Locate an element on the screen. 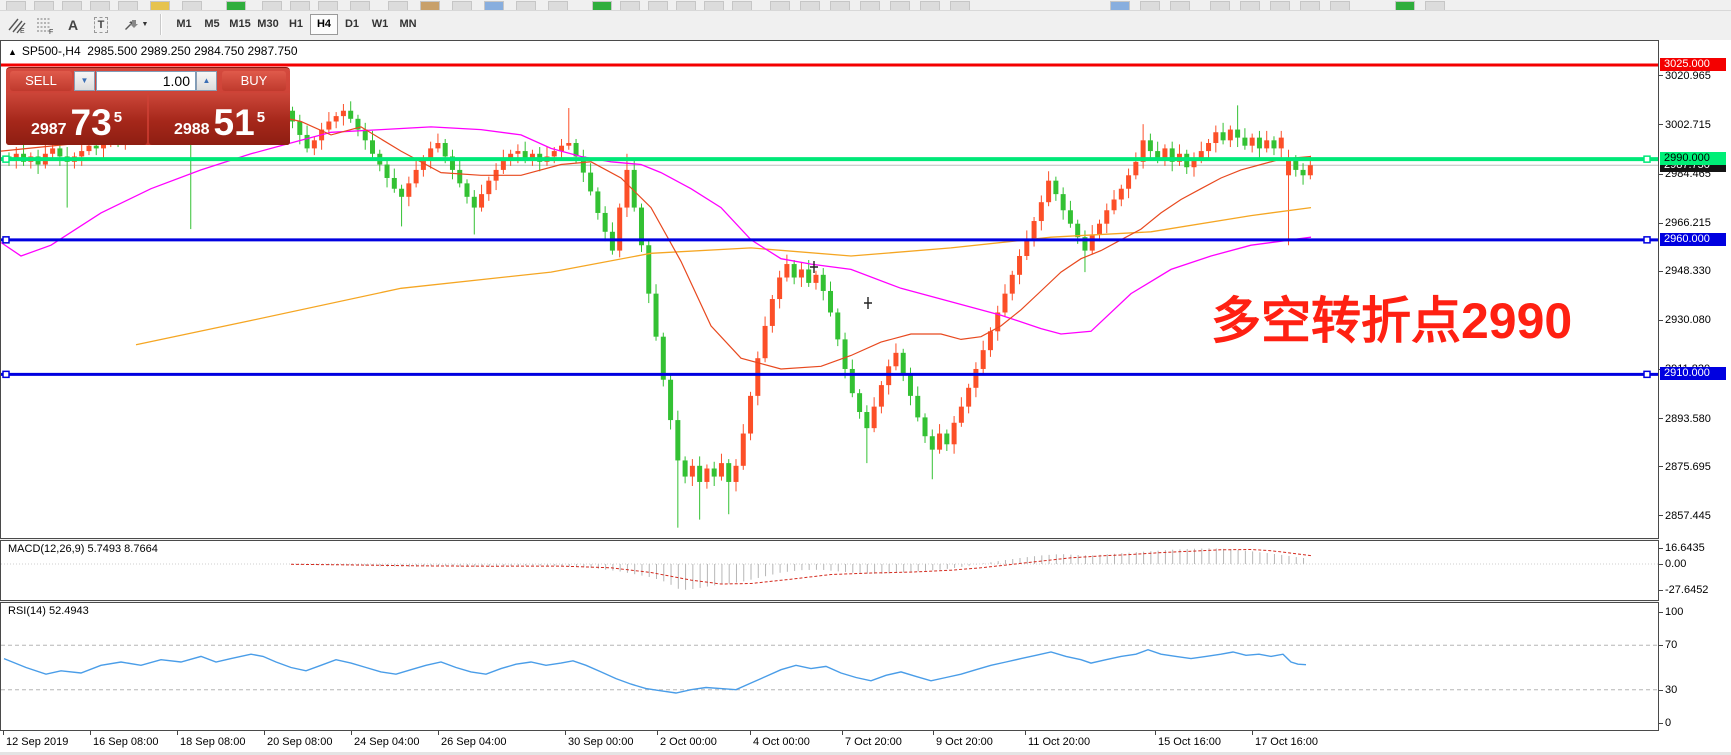 The height and width of the screenshot is (755, 1731). rsi-canvas is located at coordinates (829, 669).